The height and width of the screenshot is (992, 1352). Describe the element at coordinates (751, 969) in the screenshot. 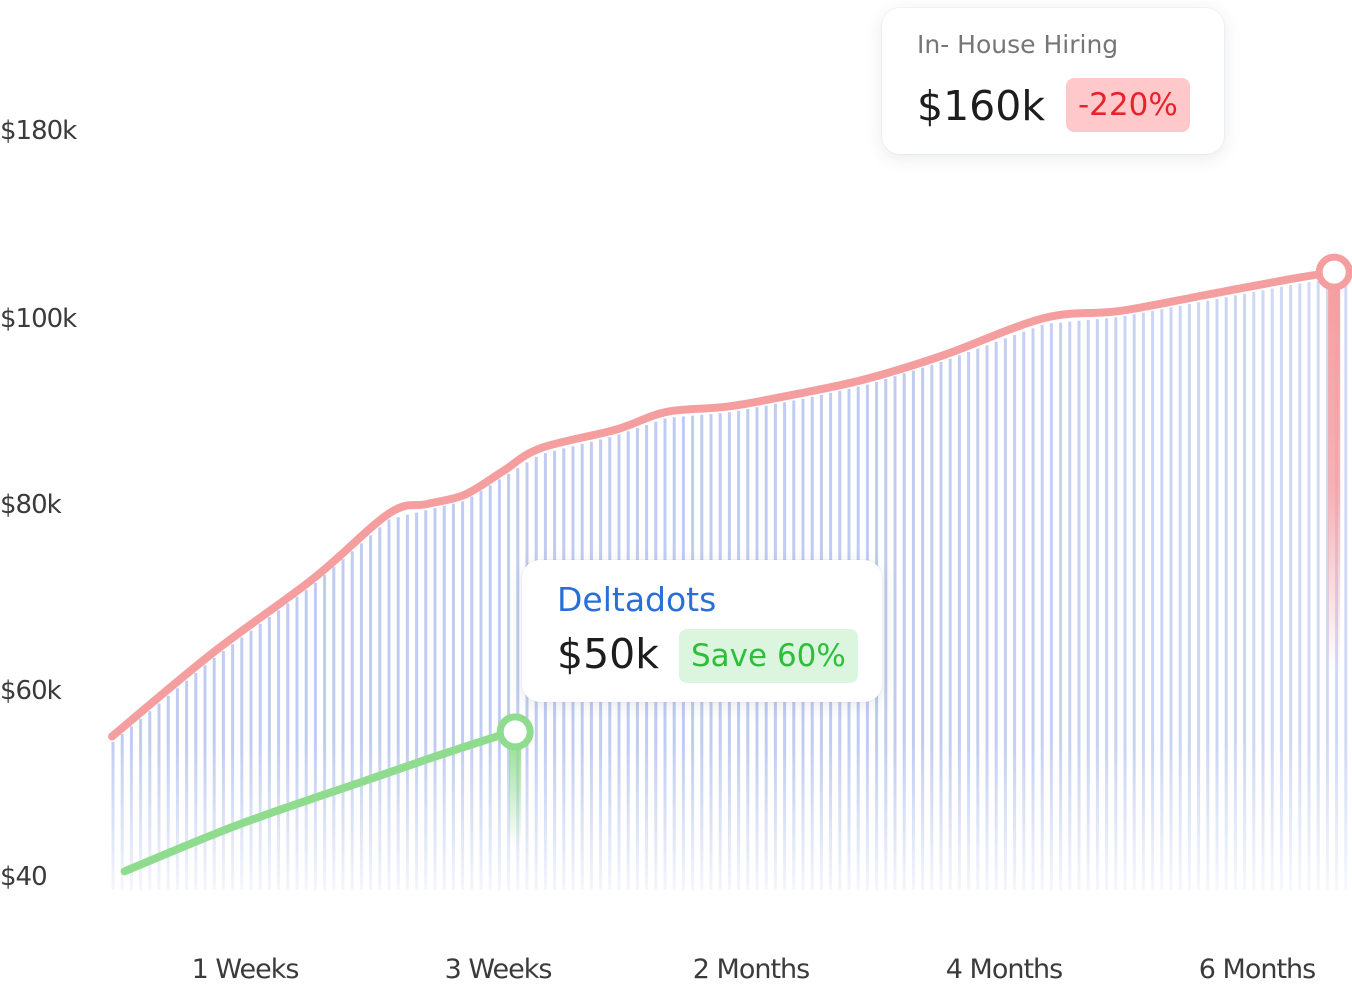

I see `x-tick-label: 2 Months` at that location.